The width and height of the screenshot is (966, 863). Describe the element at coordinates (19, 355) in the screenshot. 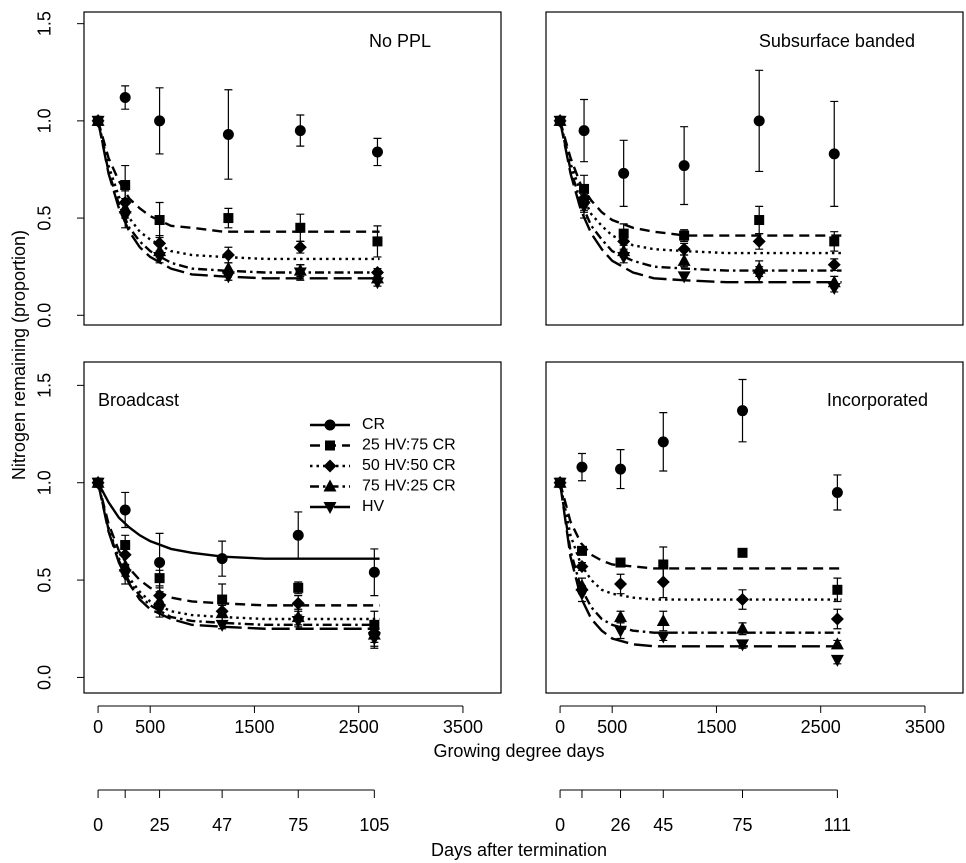

I see `y-axis-title: Nitrogen remaining (proportion)` at that location.